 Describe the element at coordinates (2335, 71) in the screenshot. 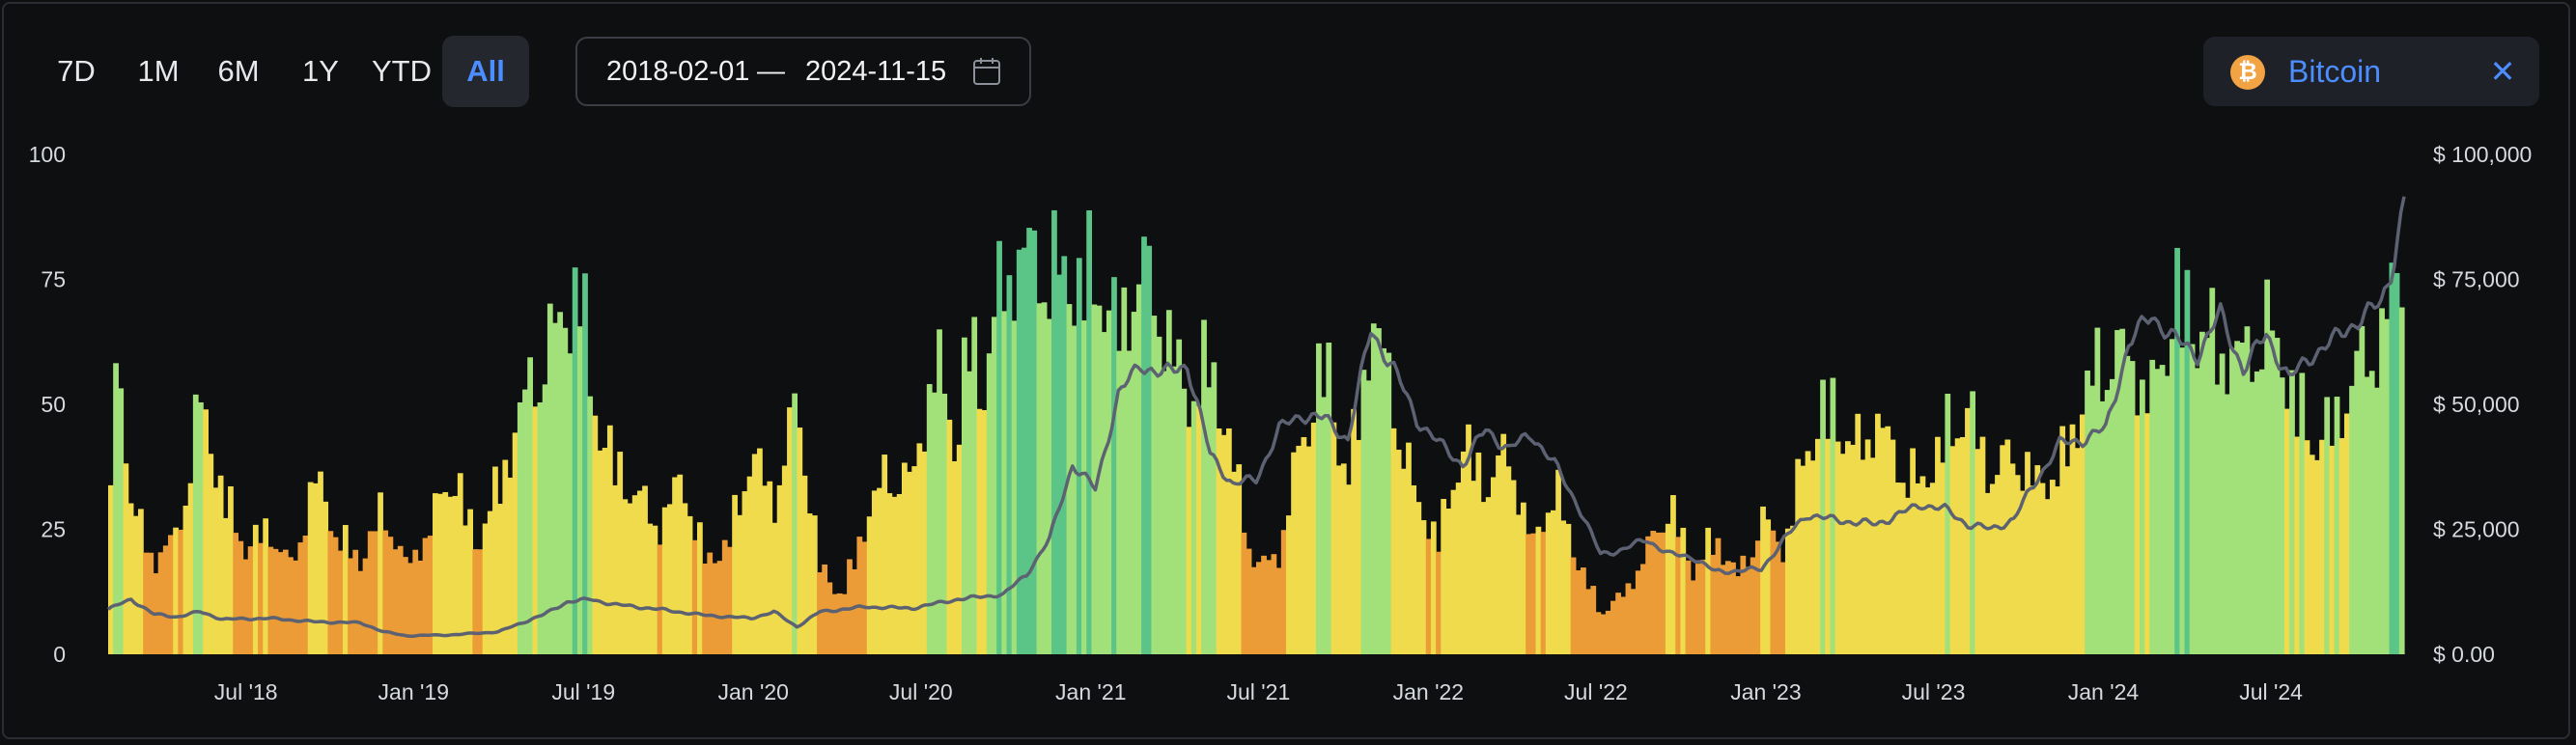

I see `asset-name: Bitcoin` at that location.